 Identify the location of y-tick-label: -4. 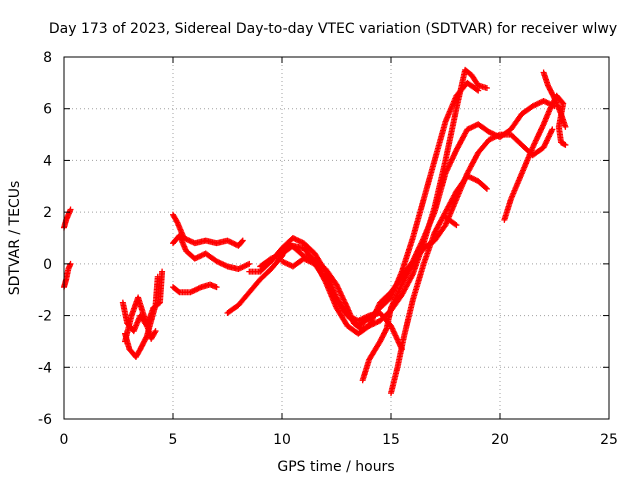
(45, 368).